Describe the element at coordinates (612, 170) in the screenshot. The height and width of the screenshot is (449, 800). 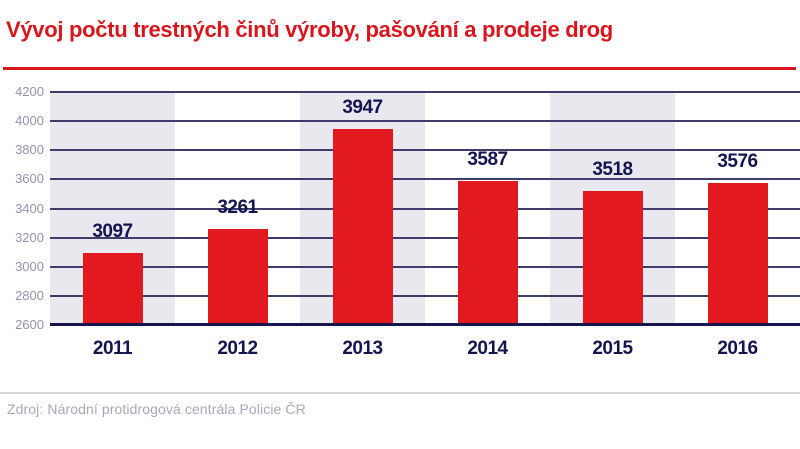
I see `bar-value-label: 3518` at that location.